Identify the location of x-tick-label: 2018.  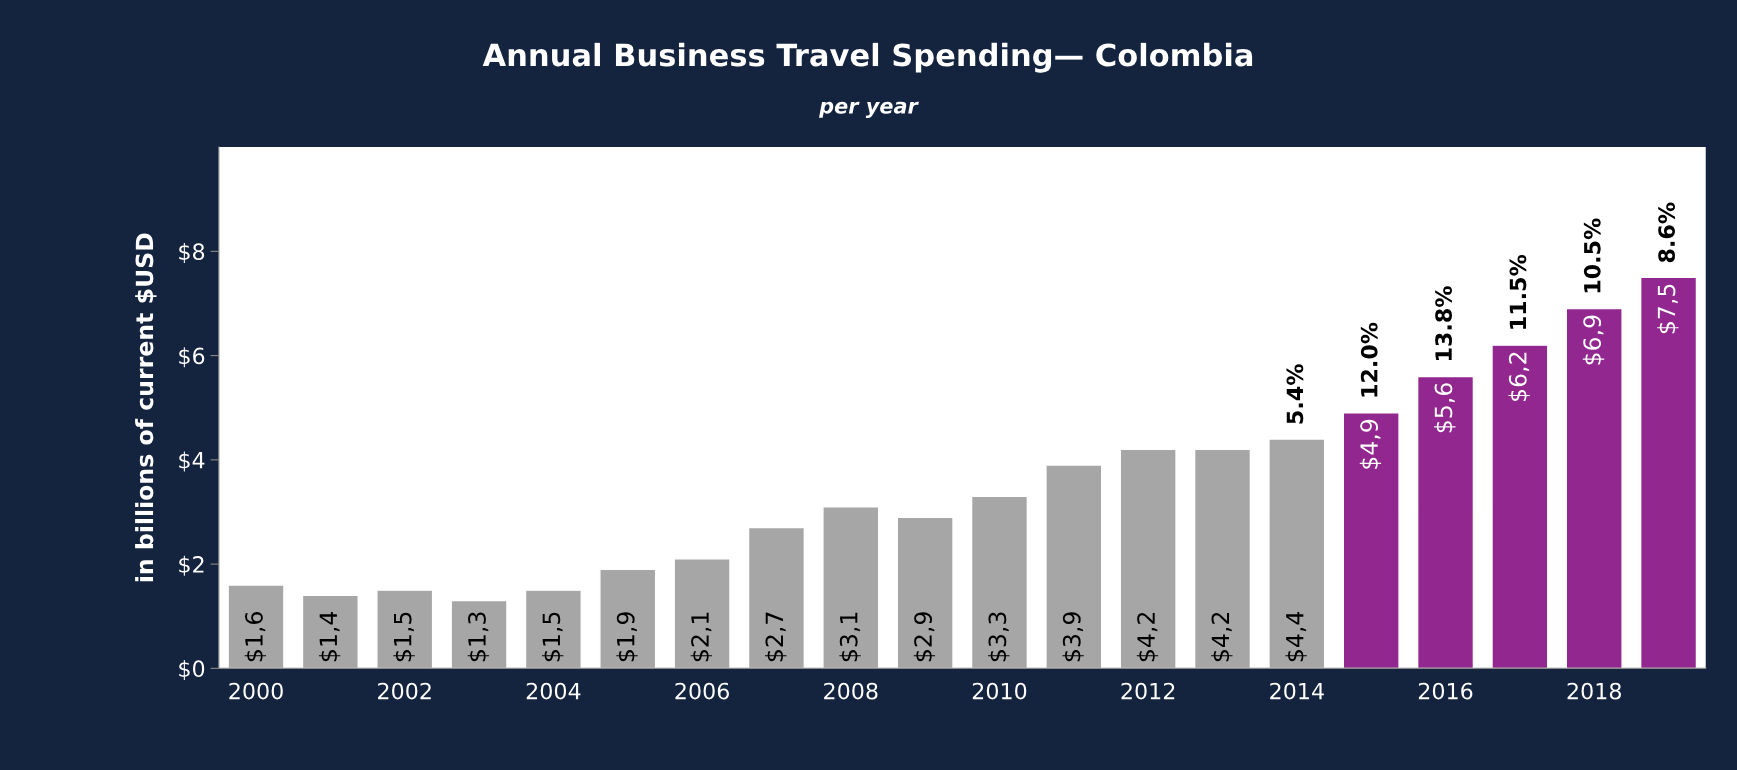
(1594, 691).